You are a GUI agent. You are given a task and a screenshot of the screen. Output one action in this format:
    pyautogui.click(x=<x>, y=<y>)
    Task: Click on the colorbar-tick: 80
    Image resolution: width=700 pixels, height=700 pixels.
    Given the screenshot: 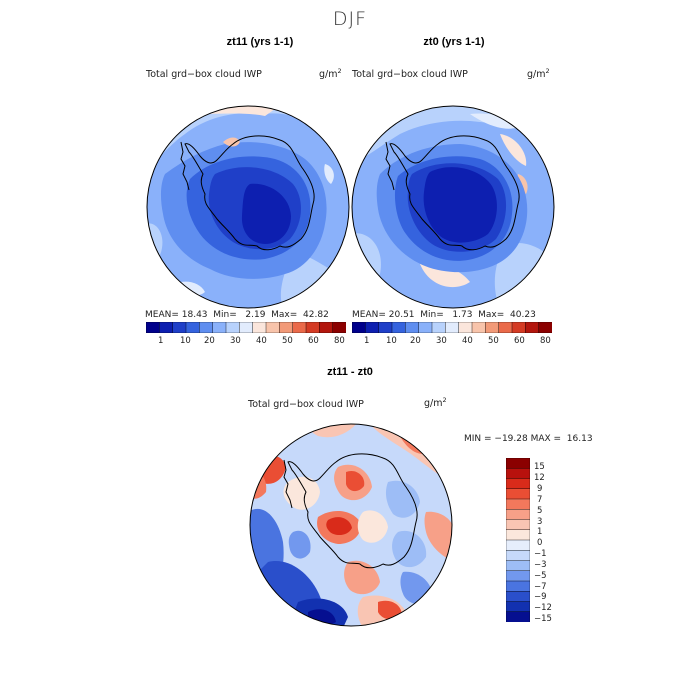 What is the action you would take?
    pyautogui.click(x=545, y=341)
    